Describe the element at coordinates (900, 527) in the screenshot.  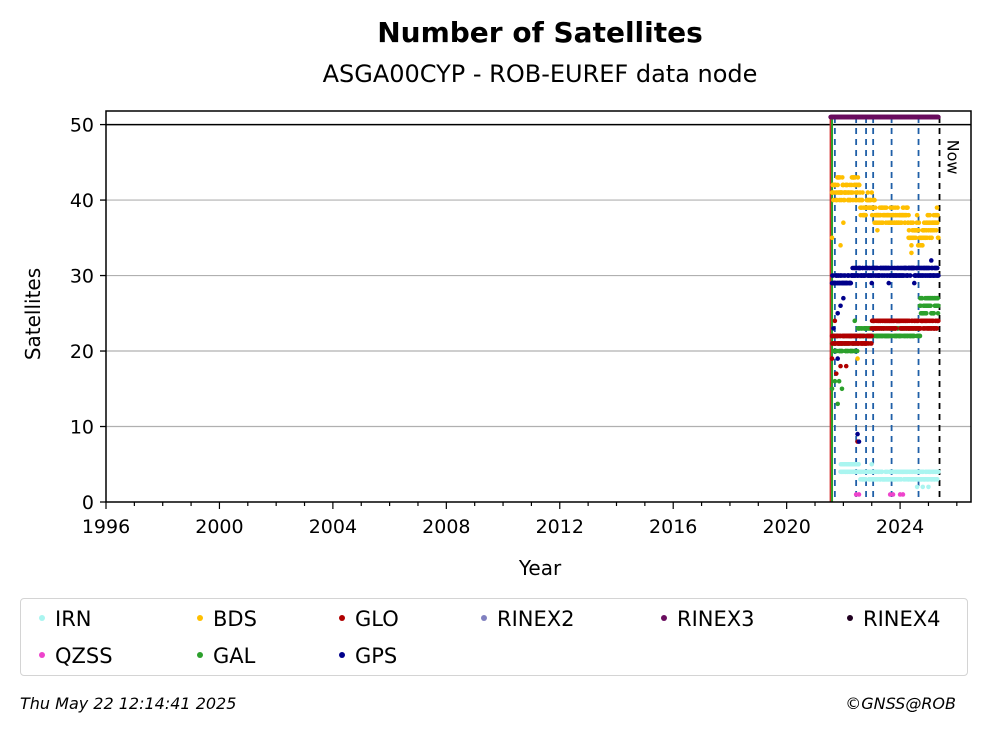
I see `x-tick-label: 2024` at that location.